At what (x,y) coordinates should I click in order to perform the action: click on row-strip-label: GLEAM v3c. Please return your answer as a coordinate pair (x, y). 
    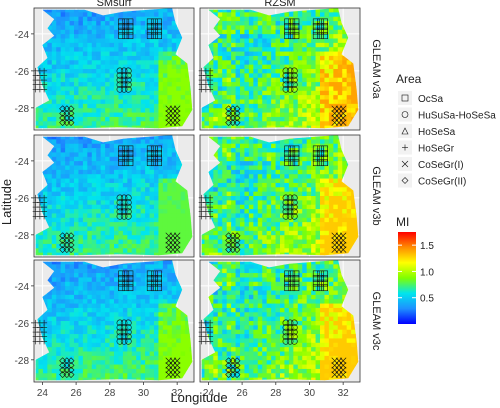
    Looking at the image, I should click on (376, 321).